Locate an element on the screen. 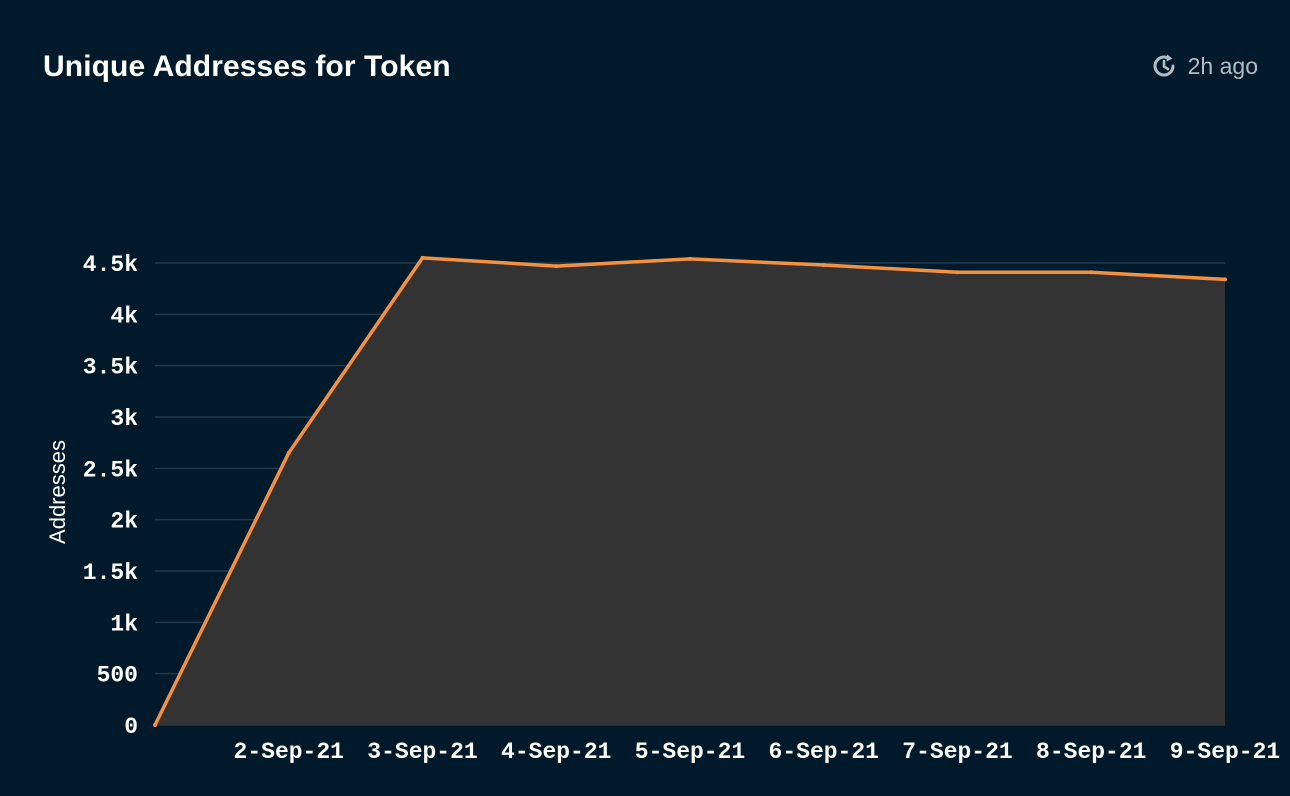 The height and width of the screenshot is (796, 1290). y-tick-label: 4k is located at coordinates (124, 316).